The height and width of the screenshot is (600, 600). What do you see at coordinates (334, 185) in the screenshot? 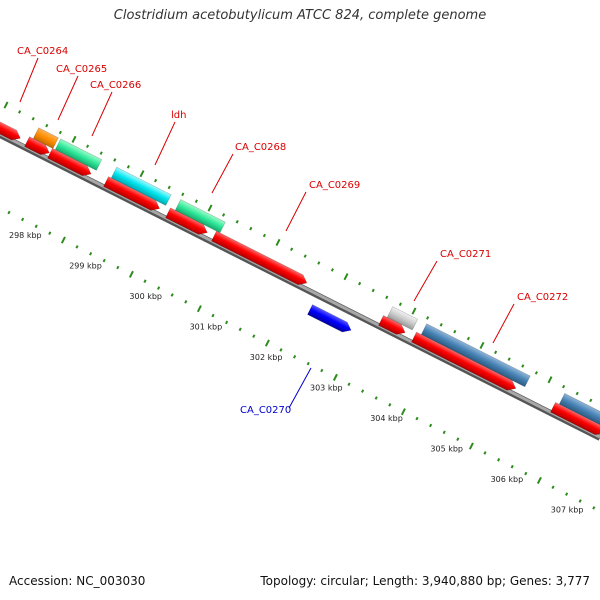
I see `gene-label: CA_C0269` at bounding box center [334, 185].